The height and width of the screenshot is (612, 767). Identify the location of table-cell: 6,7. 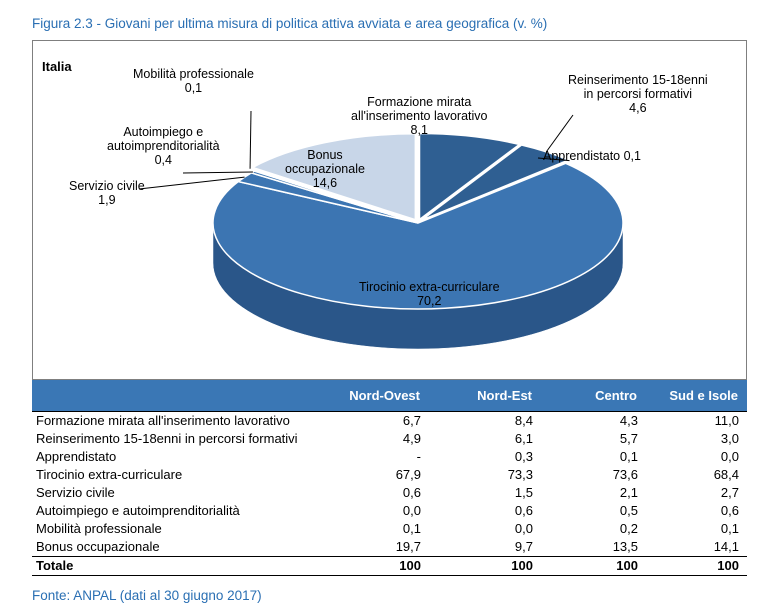
(377, 420).